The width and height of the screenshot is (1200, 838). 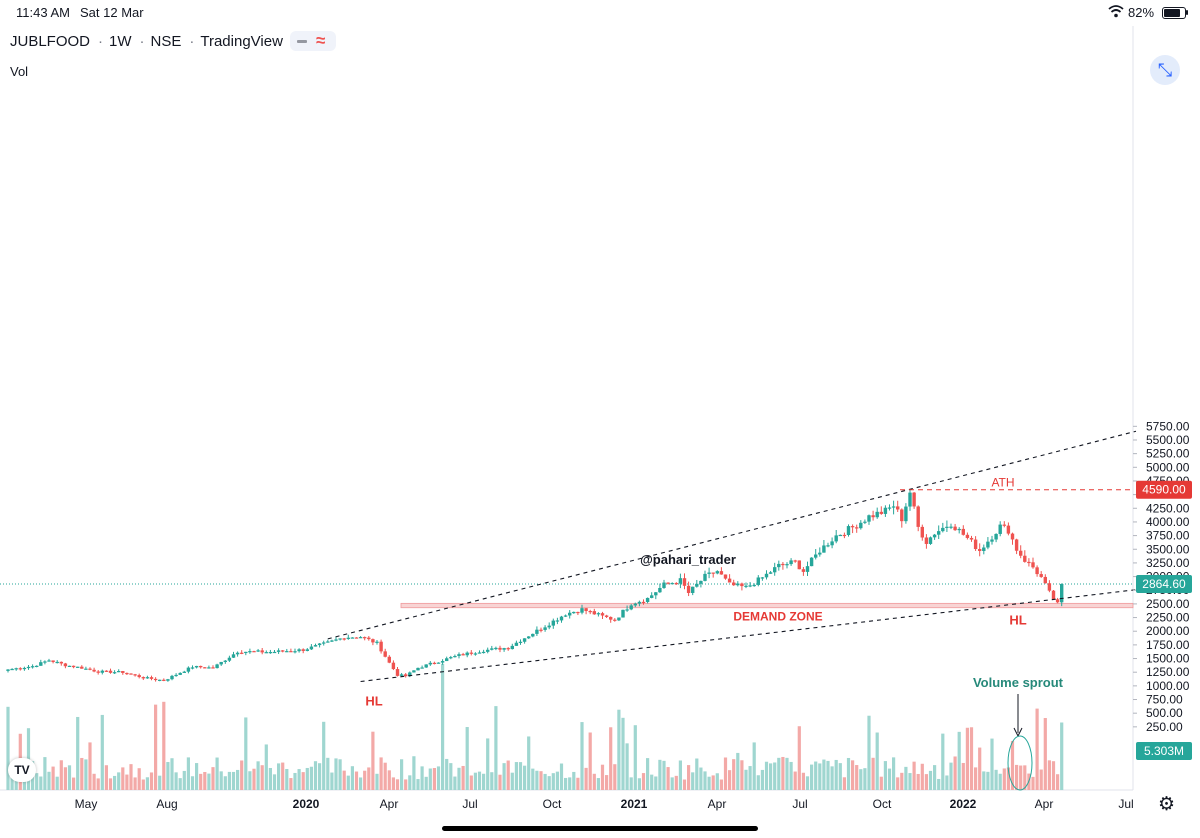 I want to click on legend-toggles: ≈, so click(x=313, y=41).